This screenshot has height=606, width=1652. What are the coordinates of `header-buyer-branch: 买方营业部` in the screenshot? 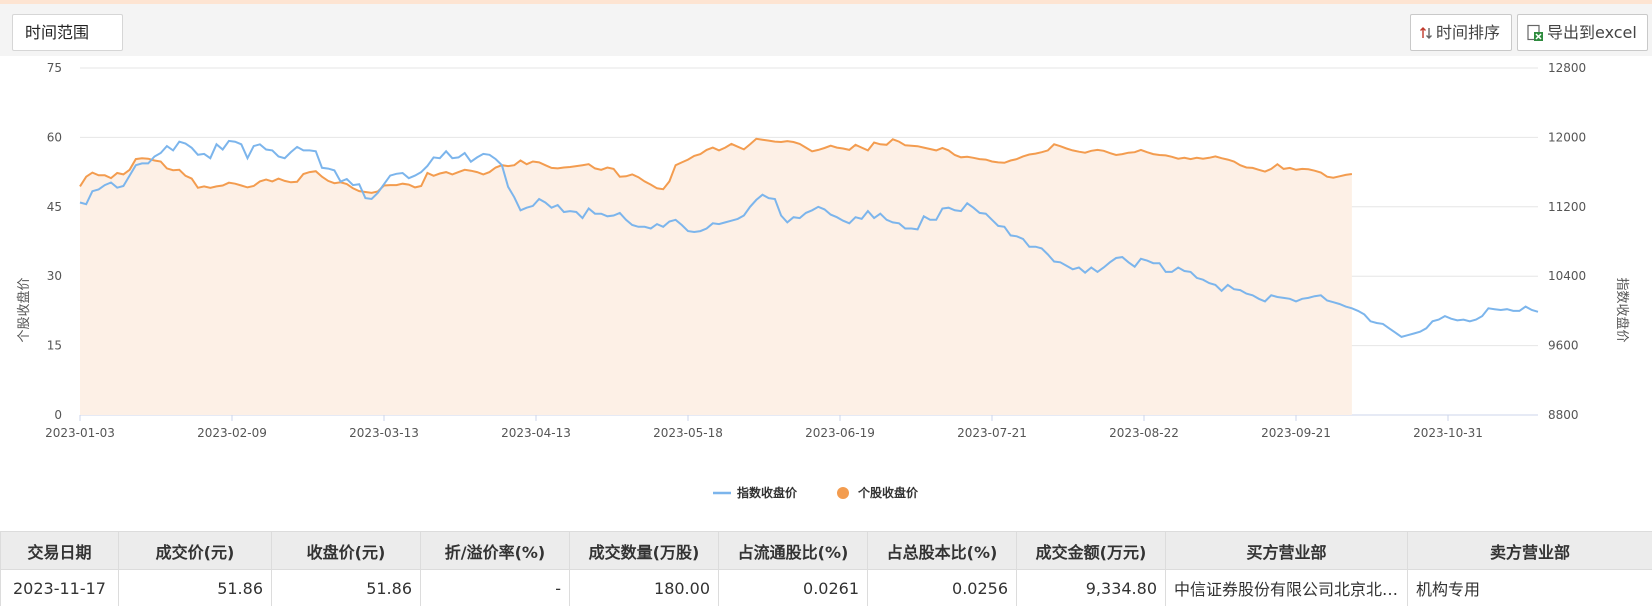 It's located at (1286, 550).